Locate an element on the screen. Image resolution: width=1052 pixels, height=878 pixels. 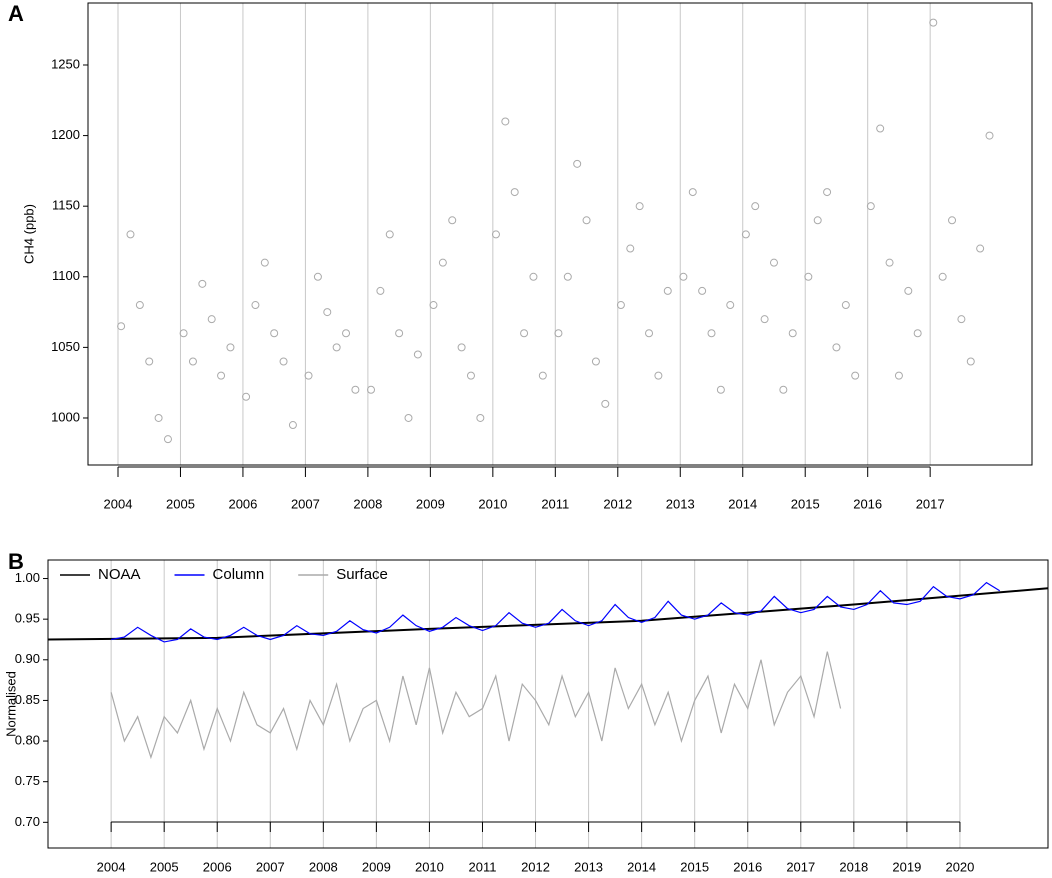
panel-label: A is located at coordinates (16, 13).